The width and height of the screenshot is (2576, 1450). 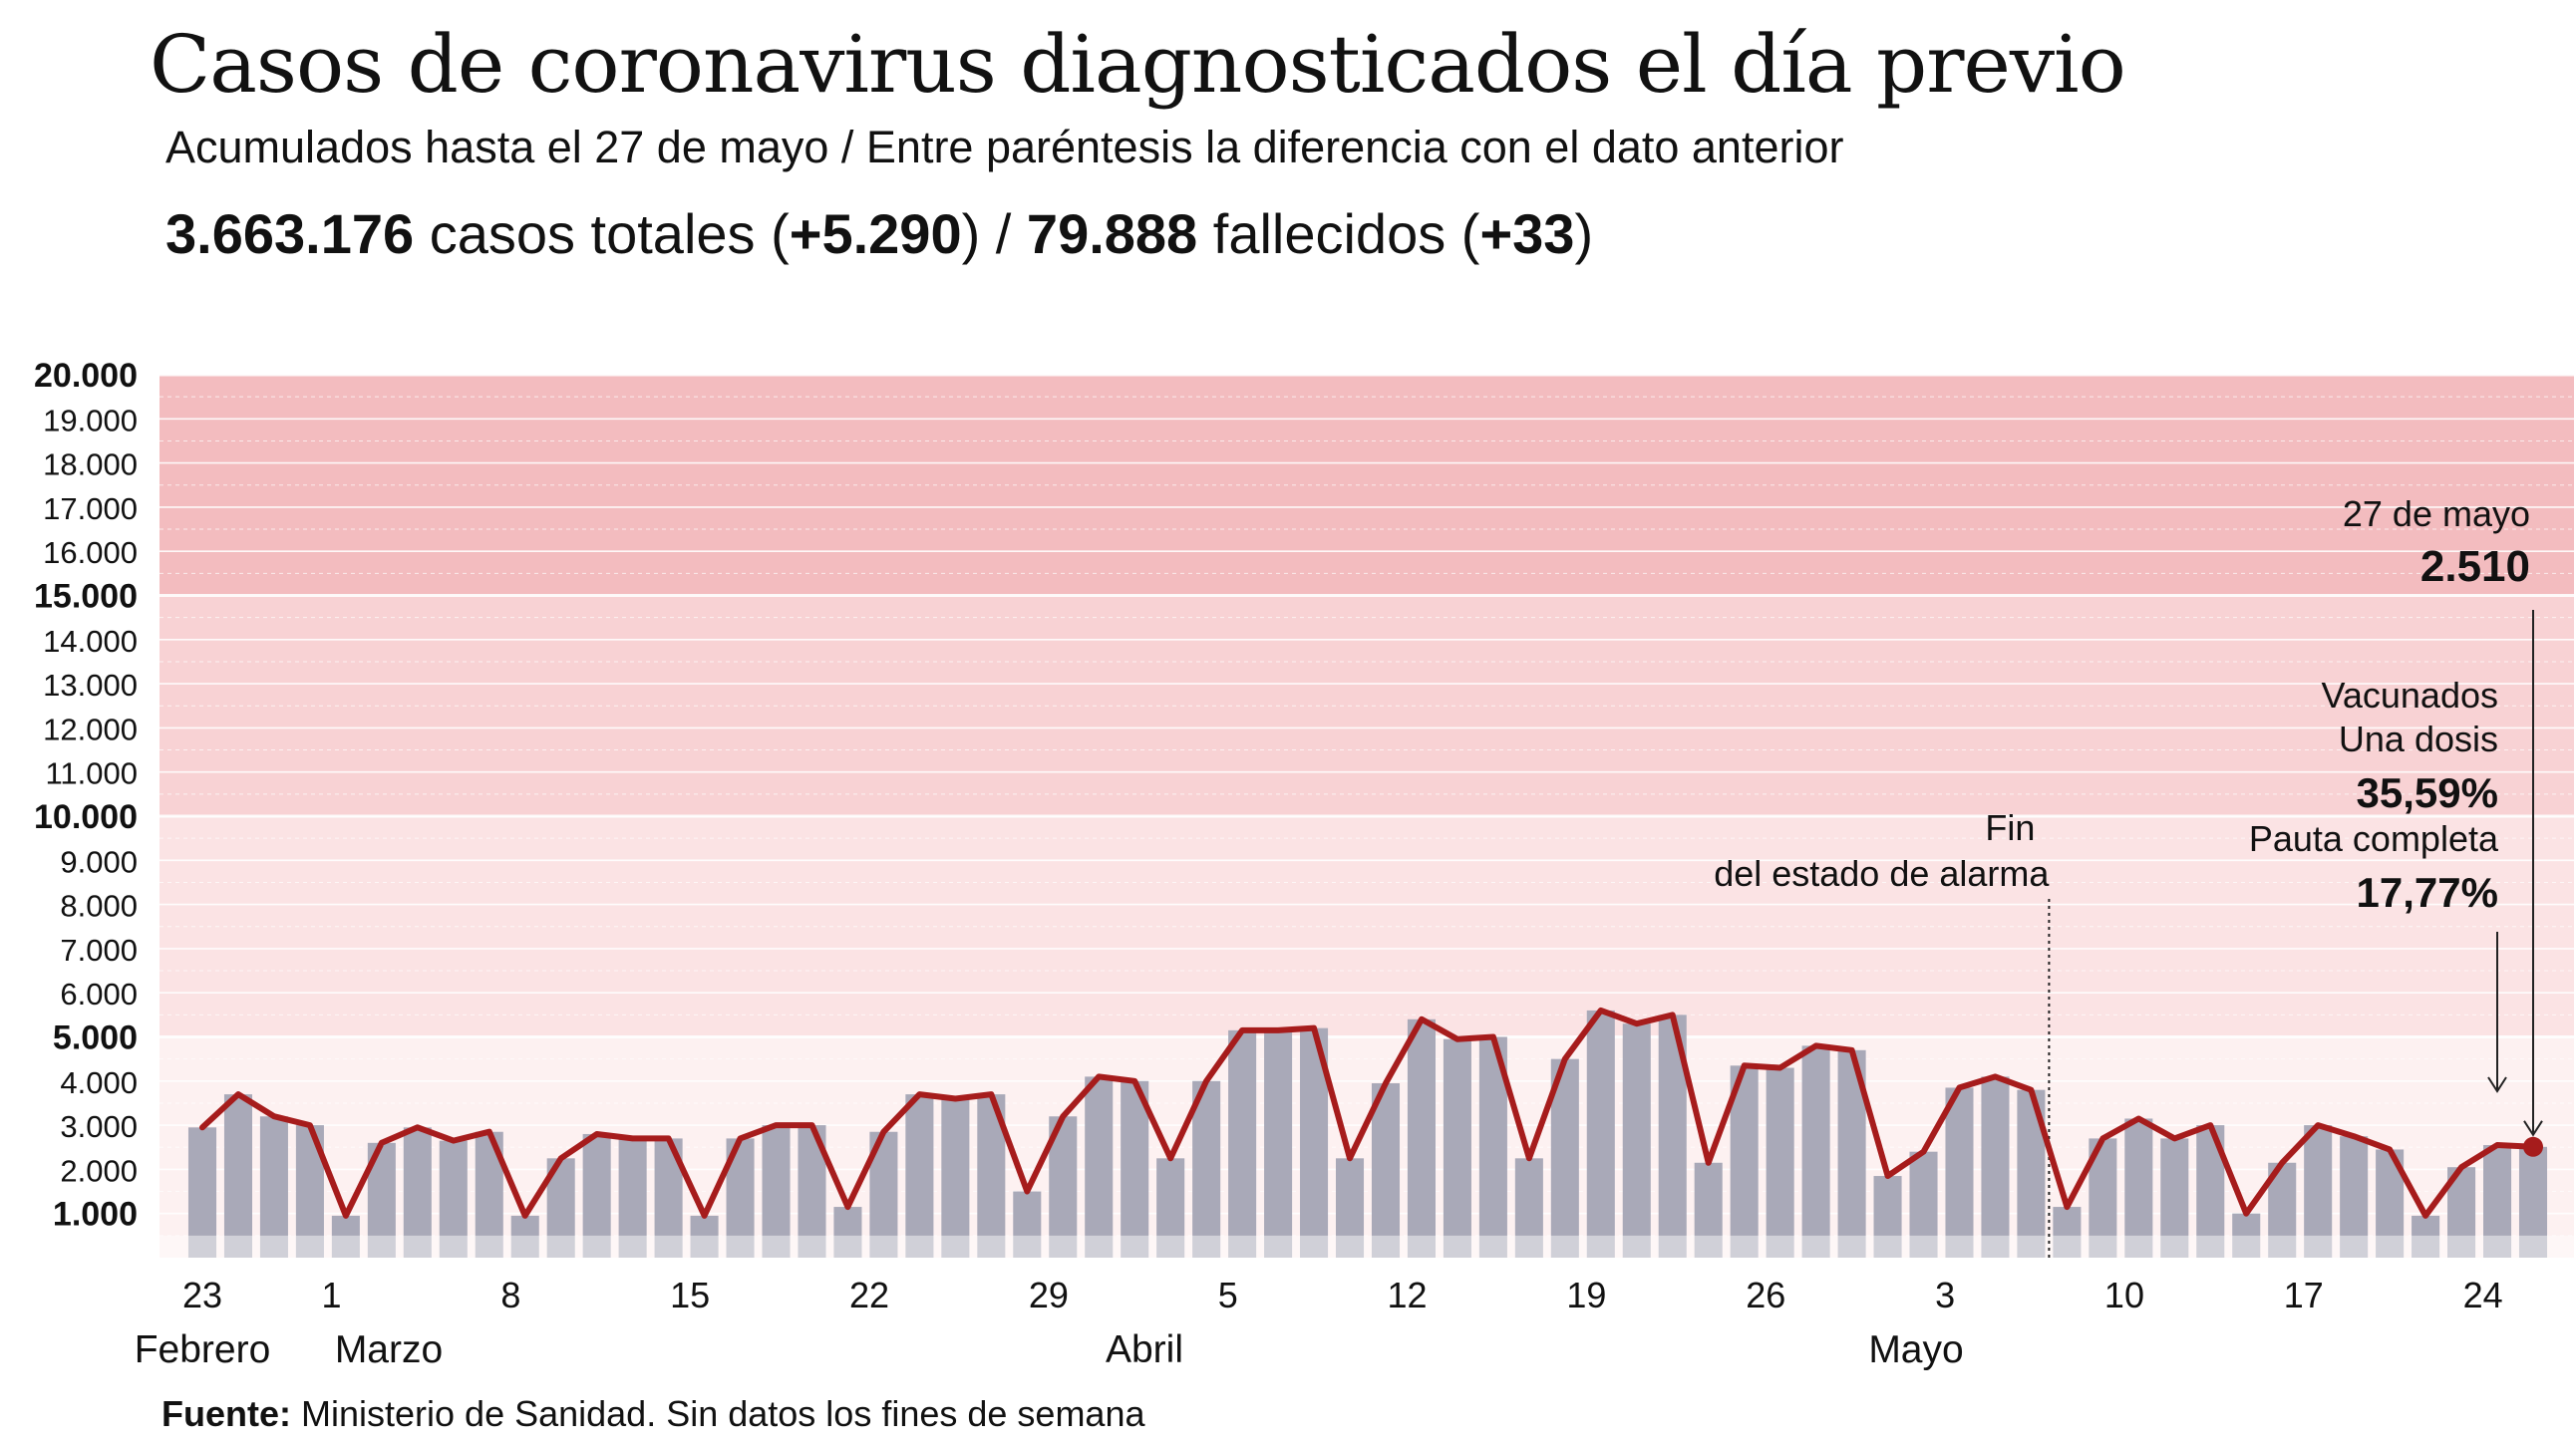 What do you see at coordinates (95, 1038) in the screenshot?
I see `y-tick-label: 5.000` at bounding box center [95, 1038].